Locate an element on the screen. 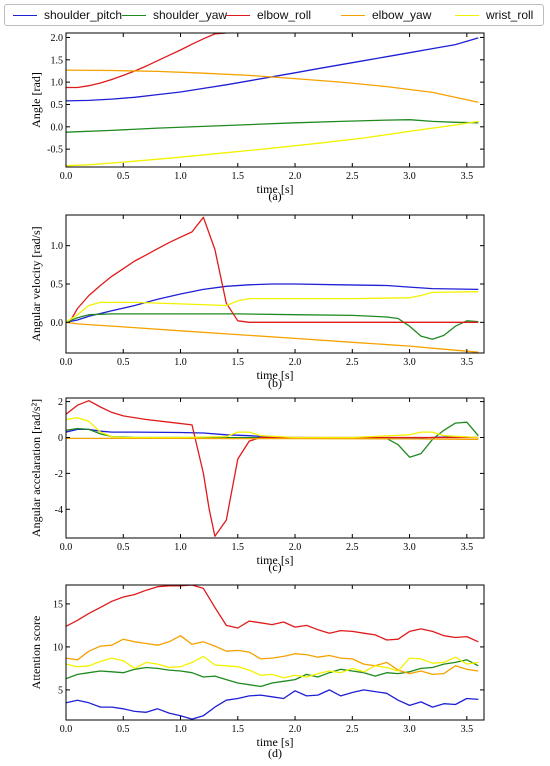 The height and width of the screenshot is (766, 550). y-axis-label: Angular accelaration [rad/s²] is located at coordinates (36, 468).